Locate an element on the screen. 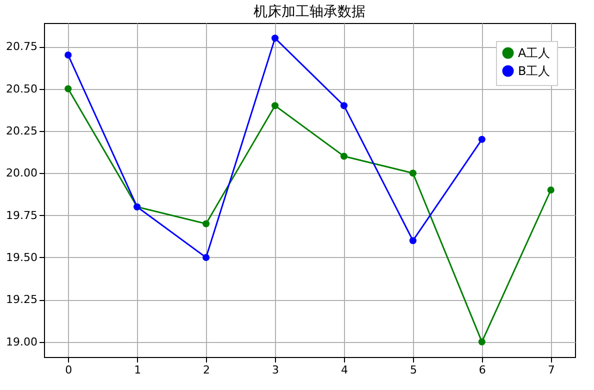  x-tick-label: 5 is located at coordinates (413, 370).